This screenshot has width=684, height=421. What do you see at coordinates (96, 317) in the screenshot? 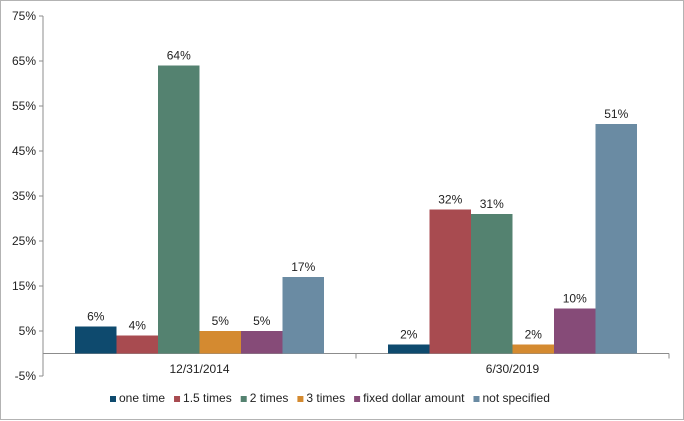
I see `data-label: 6%` at bounding box center [96, 317].